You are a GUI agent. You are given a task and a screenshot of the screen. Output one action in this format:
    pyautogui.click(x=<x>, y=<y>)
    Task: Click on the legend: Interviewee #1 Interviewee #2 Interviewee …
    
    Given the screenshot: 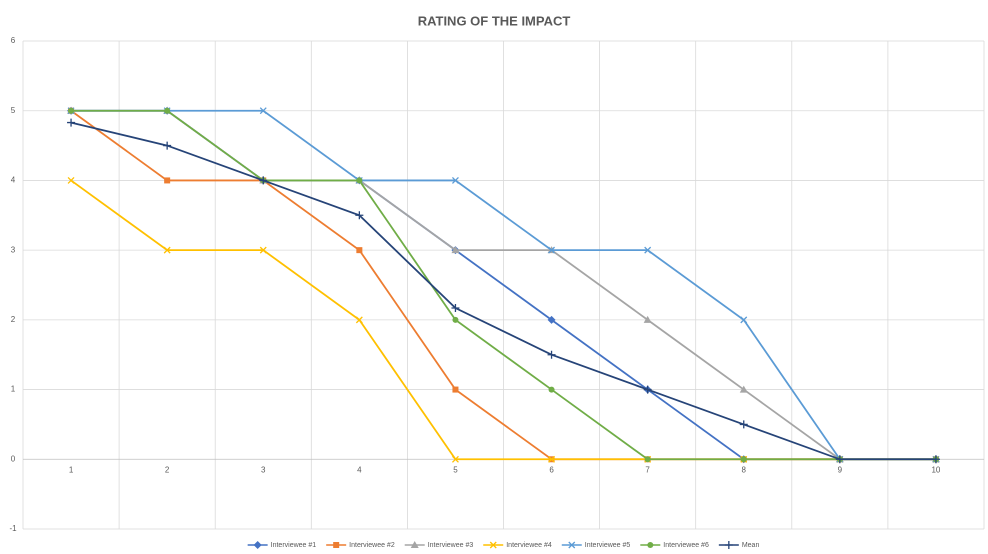 What is the action you would take?
    pyautogui.click(x=503, y=545)
    